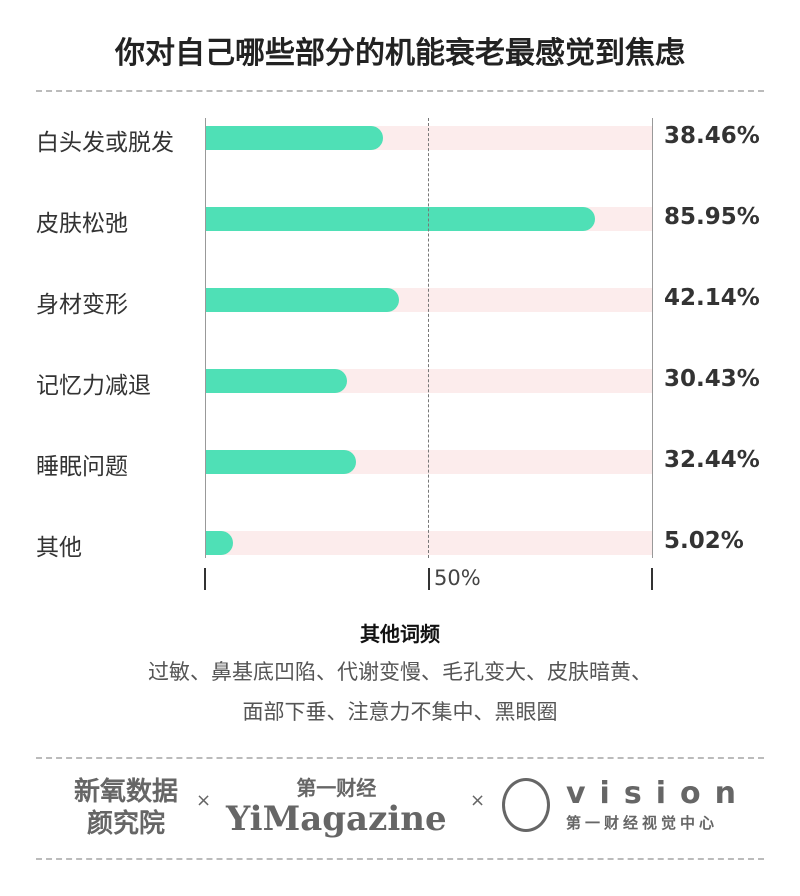  Describe the element at coordinates (205, 338) in the screenshot. I see `axis-line` at that location.